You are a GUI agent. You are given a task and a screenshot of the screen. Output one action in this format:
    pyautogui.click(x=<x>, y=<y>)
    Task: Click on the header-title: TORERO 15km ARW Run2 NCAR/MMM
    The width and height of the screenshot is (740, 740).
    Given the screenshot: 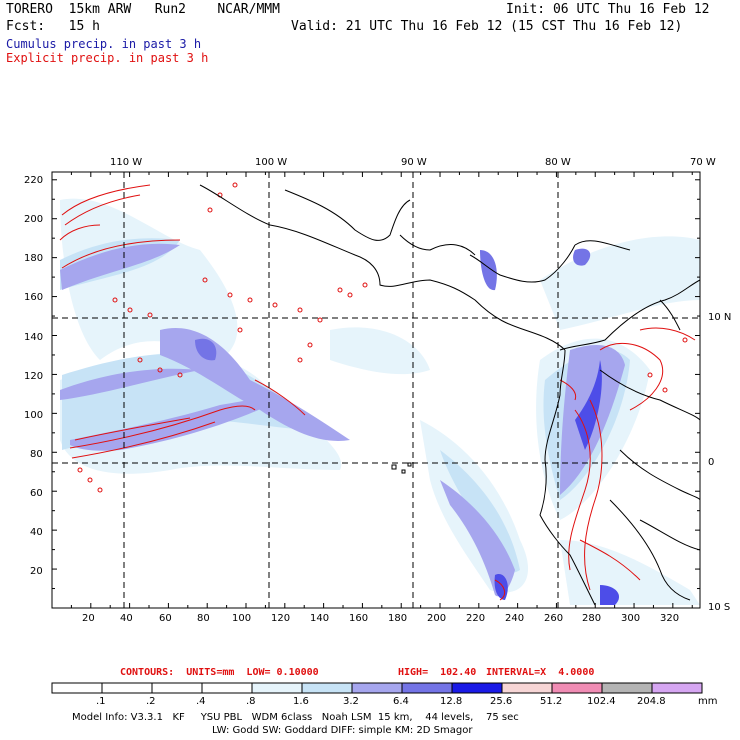 What is the action you would take?
    pyautogui.click(x=143, y=9)
    